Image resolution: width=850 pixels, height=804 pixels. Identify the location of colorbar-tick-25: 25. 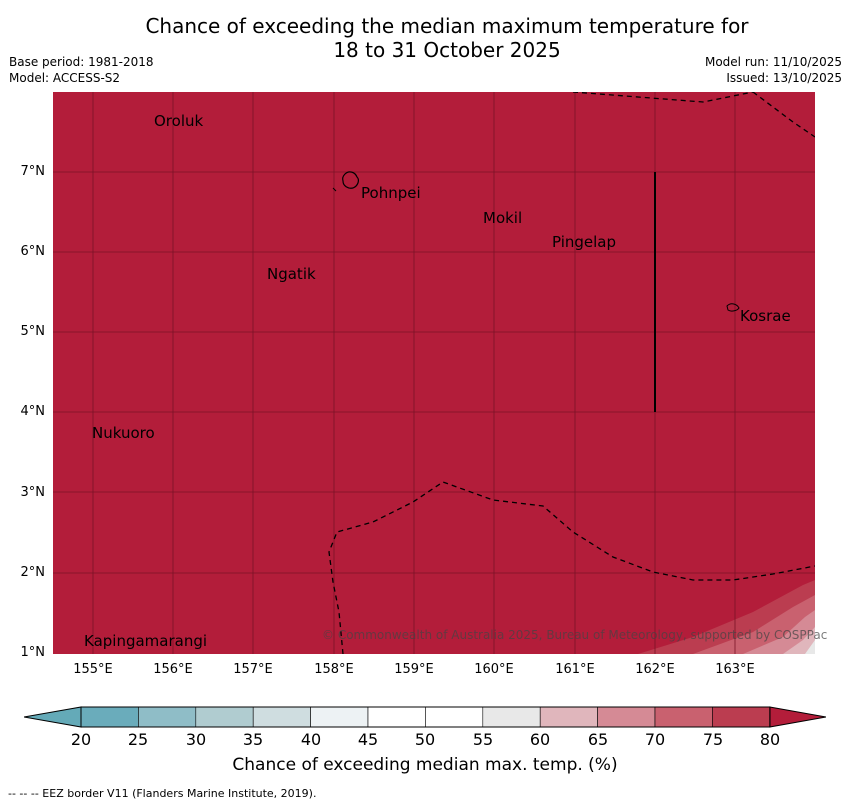
(138, 739).